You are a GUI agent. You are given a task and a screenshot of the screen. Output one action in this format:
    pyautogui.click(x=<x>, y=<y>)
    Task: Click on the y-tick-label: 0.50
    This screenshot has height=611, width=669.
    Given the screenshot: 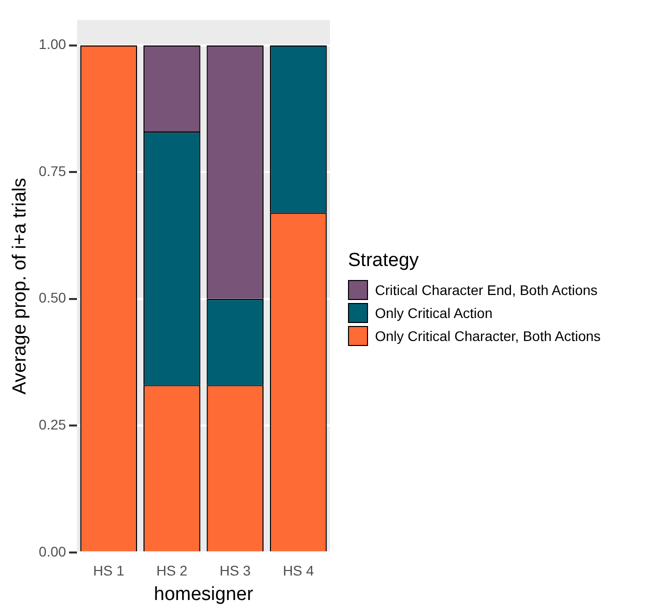 What is the action you would take?
    pyautogui.click(x=52, y=298)
    